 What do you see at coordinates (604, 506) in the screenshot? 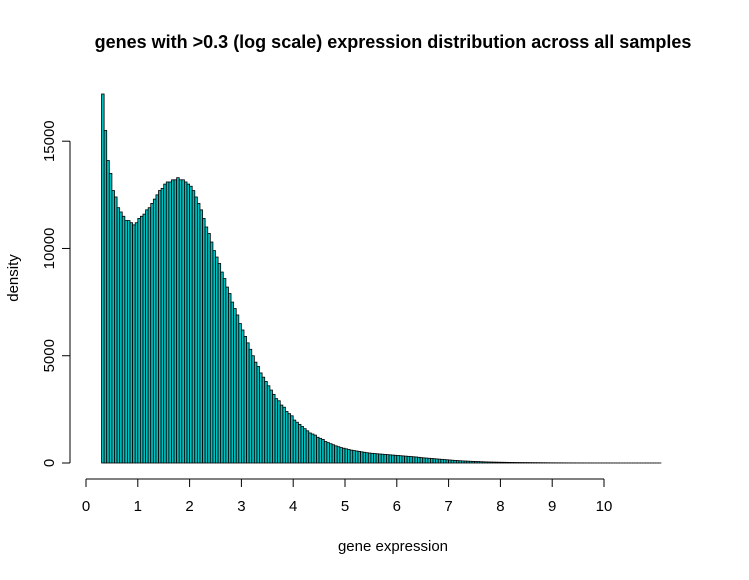
I see `x-tick-label: 10` at bounding box center [604, 506].